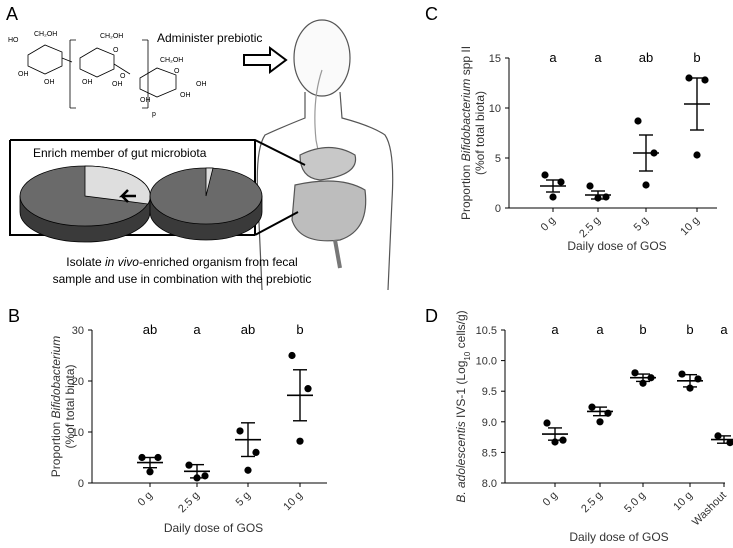 The width and height of the screenshot is (733, 548). What do you see at coordinates (85, 262) in the screenshot?
I see `caption-text: Isolate` at bounding box center [85, 262].